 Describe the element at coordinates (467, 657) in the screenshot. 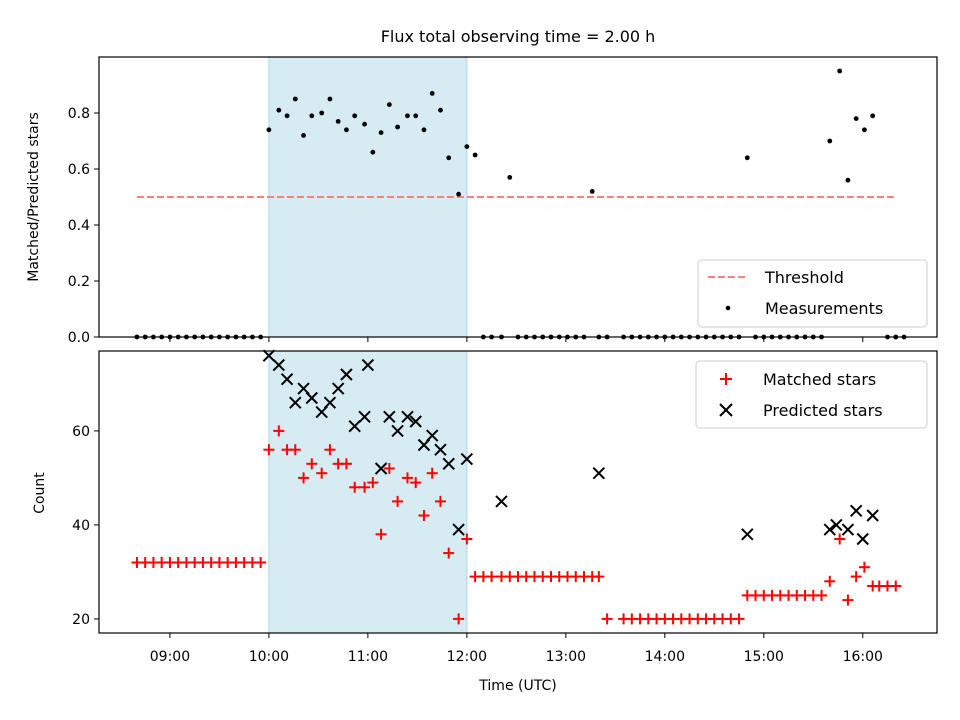

I see `x-tick-label: 12:00` at that location.